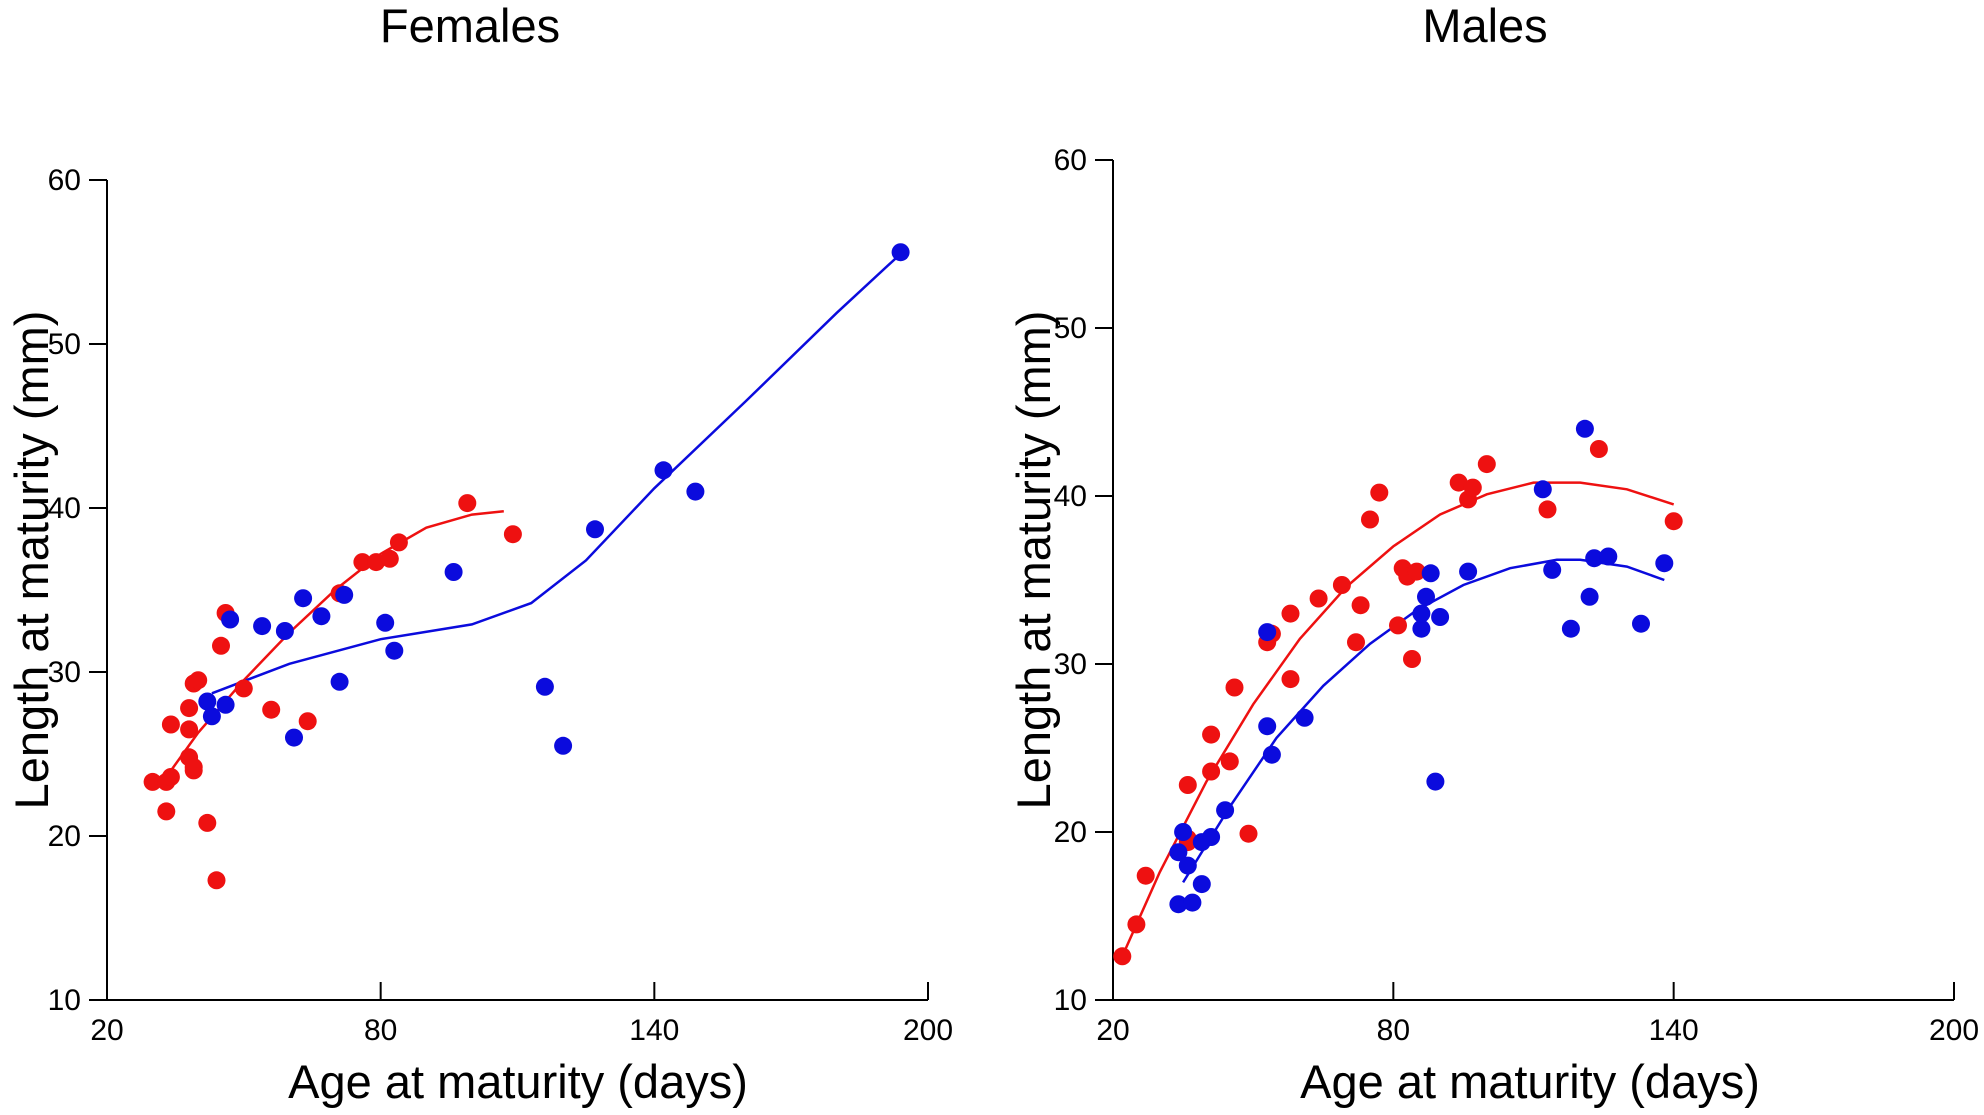 This screenshot has height=1115, width=1984. Describe the element at coordinates (31, 560) in the screenshot. I see `females-y-axis-label: Length at maturity (mm)` at that location.